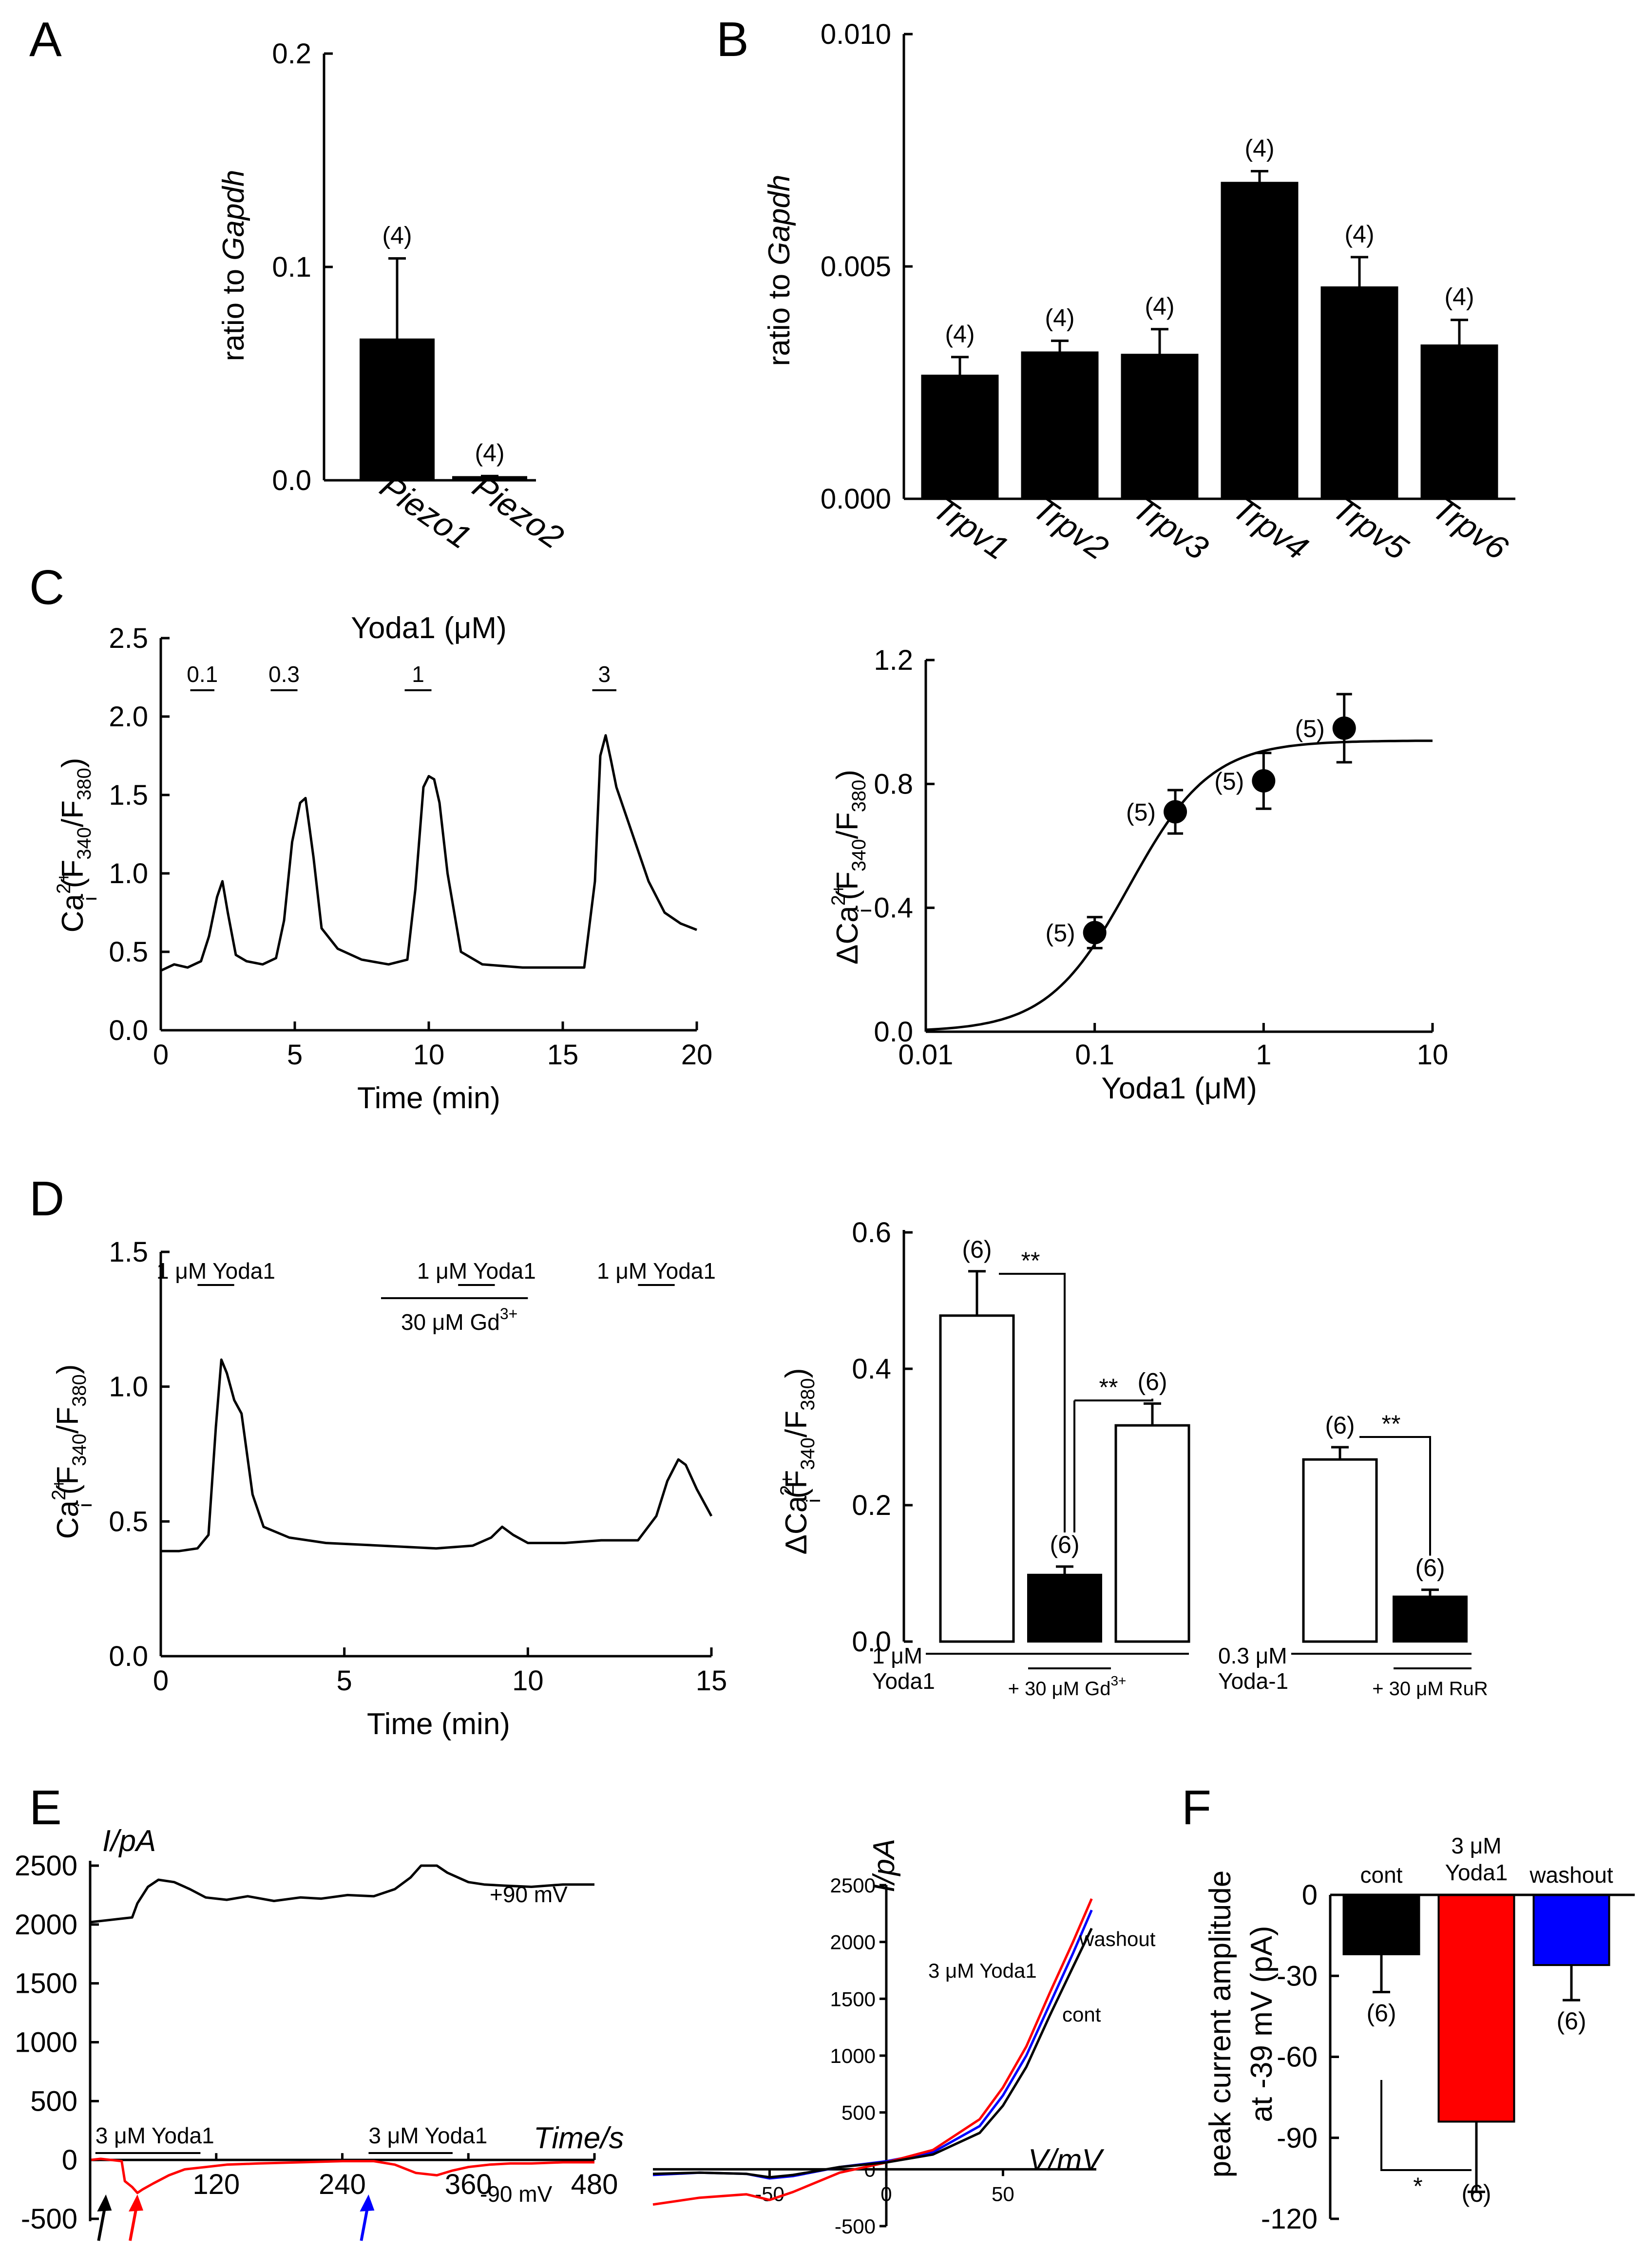  Describe the element at coordinates (342, 1894) in the screenshot. I see `panel-e-plus90-trace` at that location.